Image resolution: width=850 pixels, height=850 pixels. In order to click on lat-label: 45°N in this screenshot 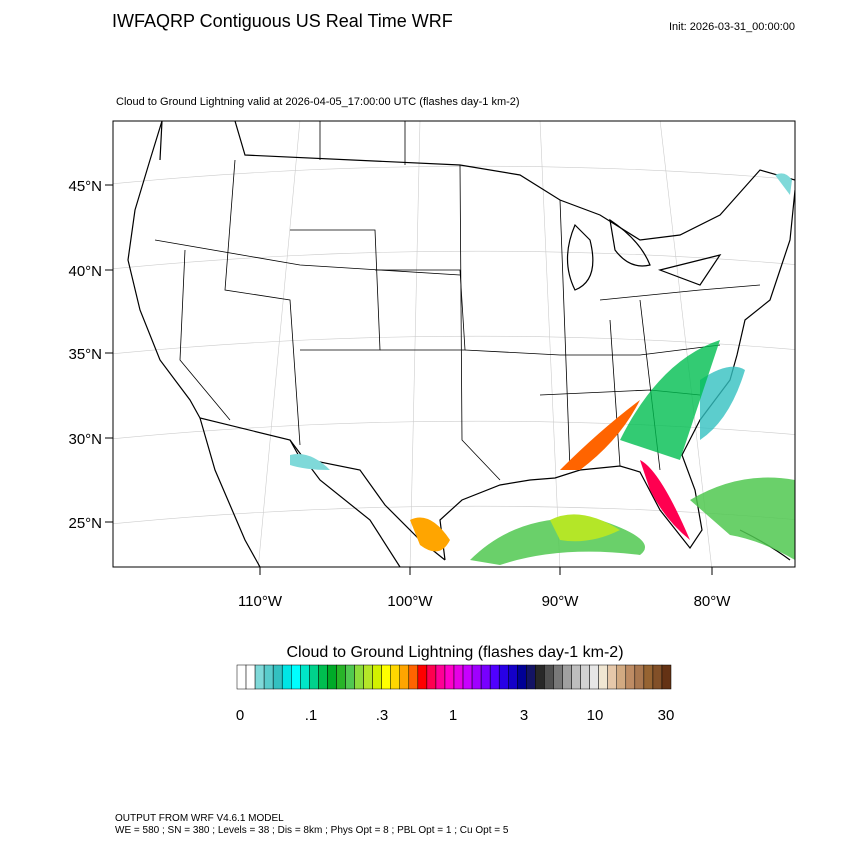, I will do `click(85, 186)`.